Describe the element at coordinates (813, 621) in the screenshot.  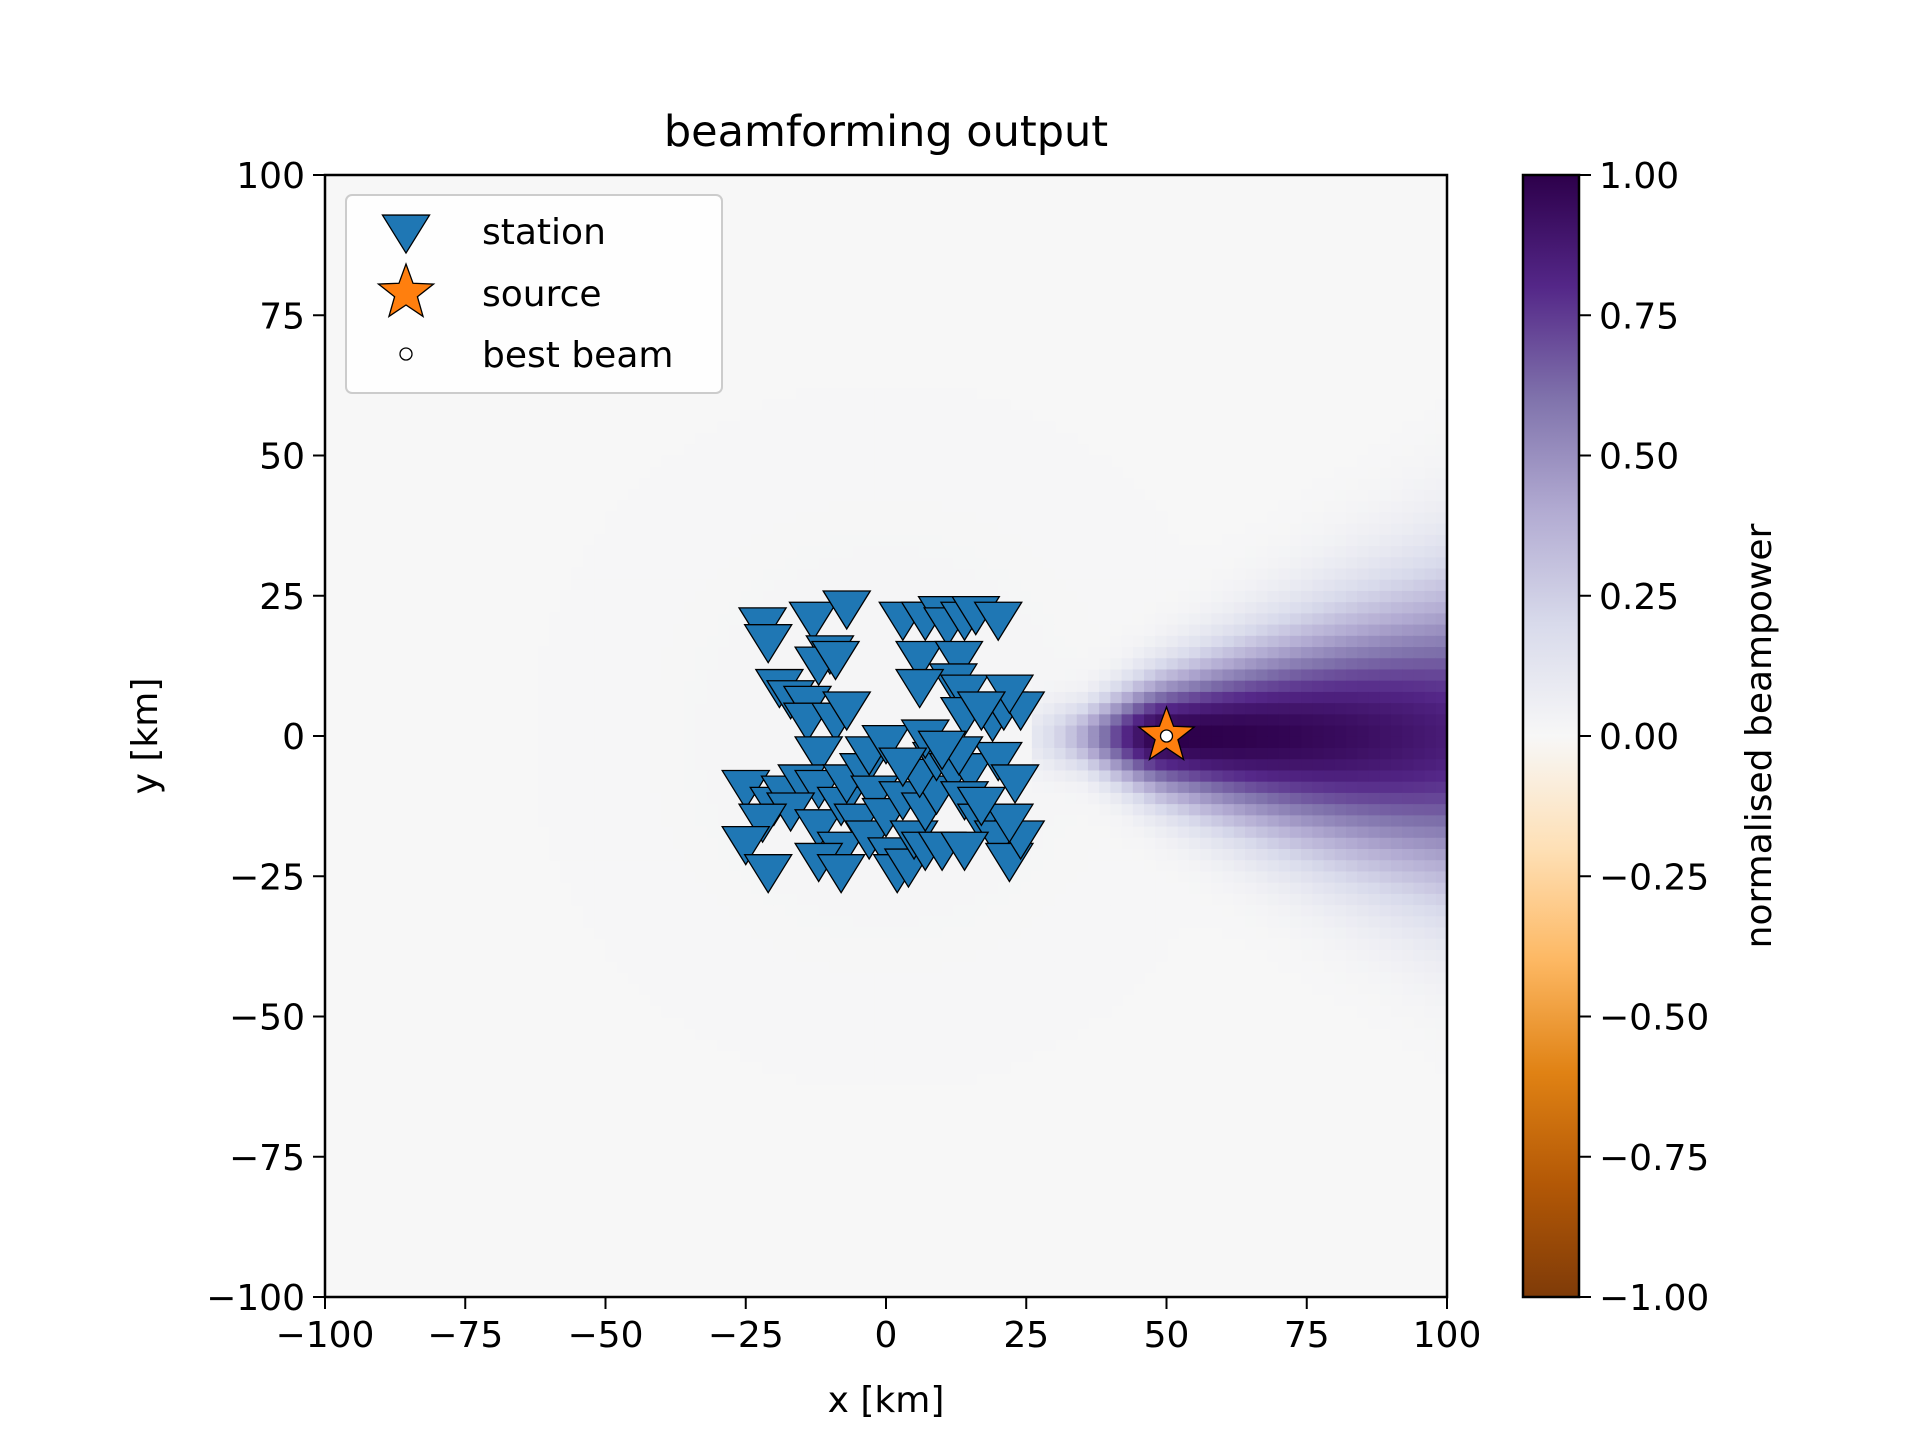
I see `station-marker` at that location.